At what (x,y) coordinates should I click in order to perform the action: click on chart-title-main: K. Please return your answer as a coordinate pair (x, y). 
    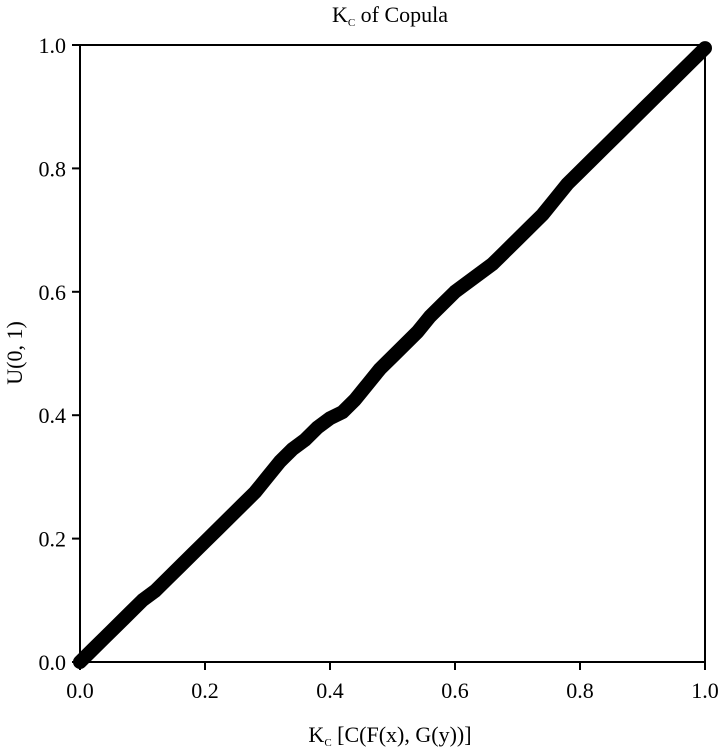
    Looking at the image, I should click on (340, 14).